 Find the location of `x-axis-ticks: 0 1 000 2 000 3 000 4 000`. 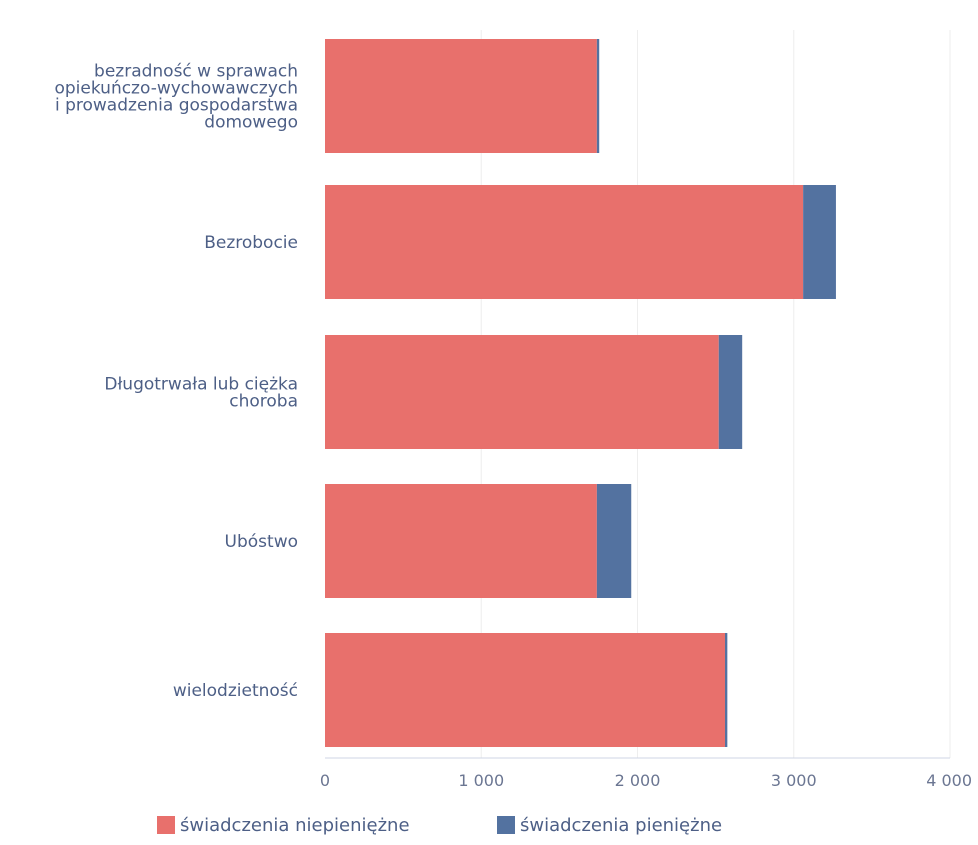

x-axis-ticks: 0 1 000 2 000 3 000 4 000 is located at coordinates (646, 780).